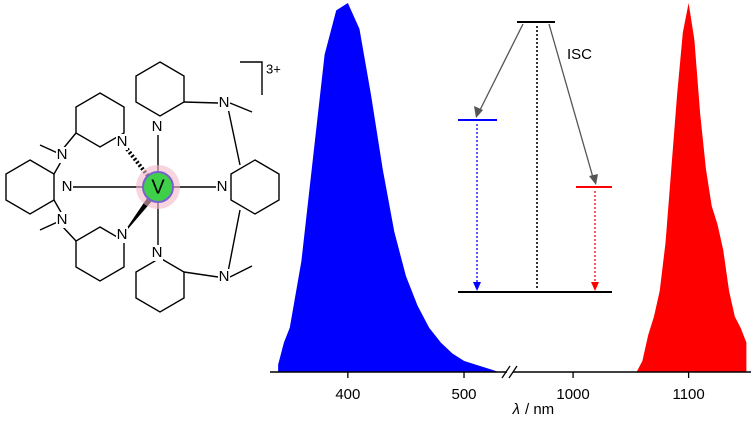 This screenshot has width=751, height=422. I want to click on energy-diagram, so click(535, 157).